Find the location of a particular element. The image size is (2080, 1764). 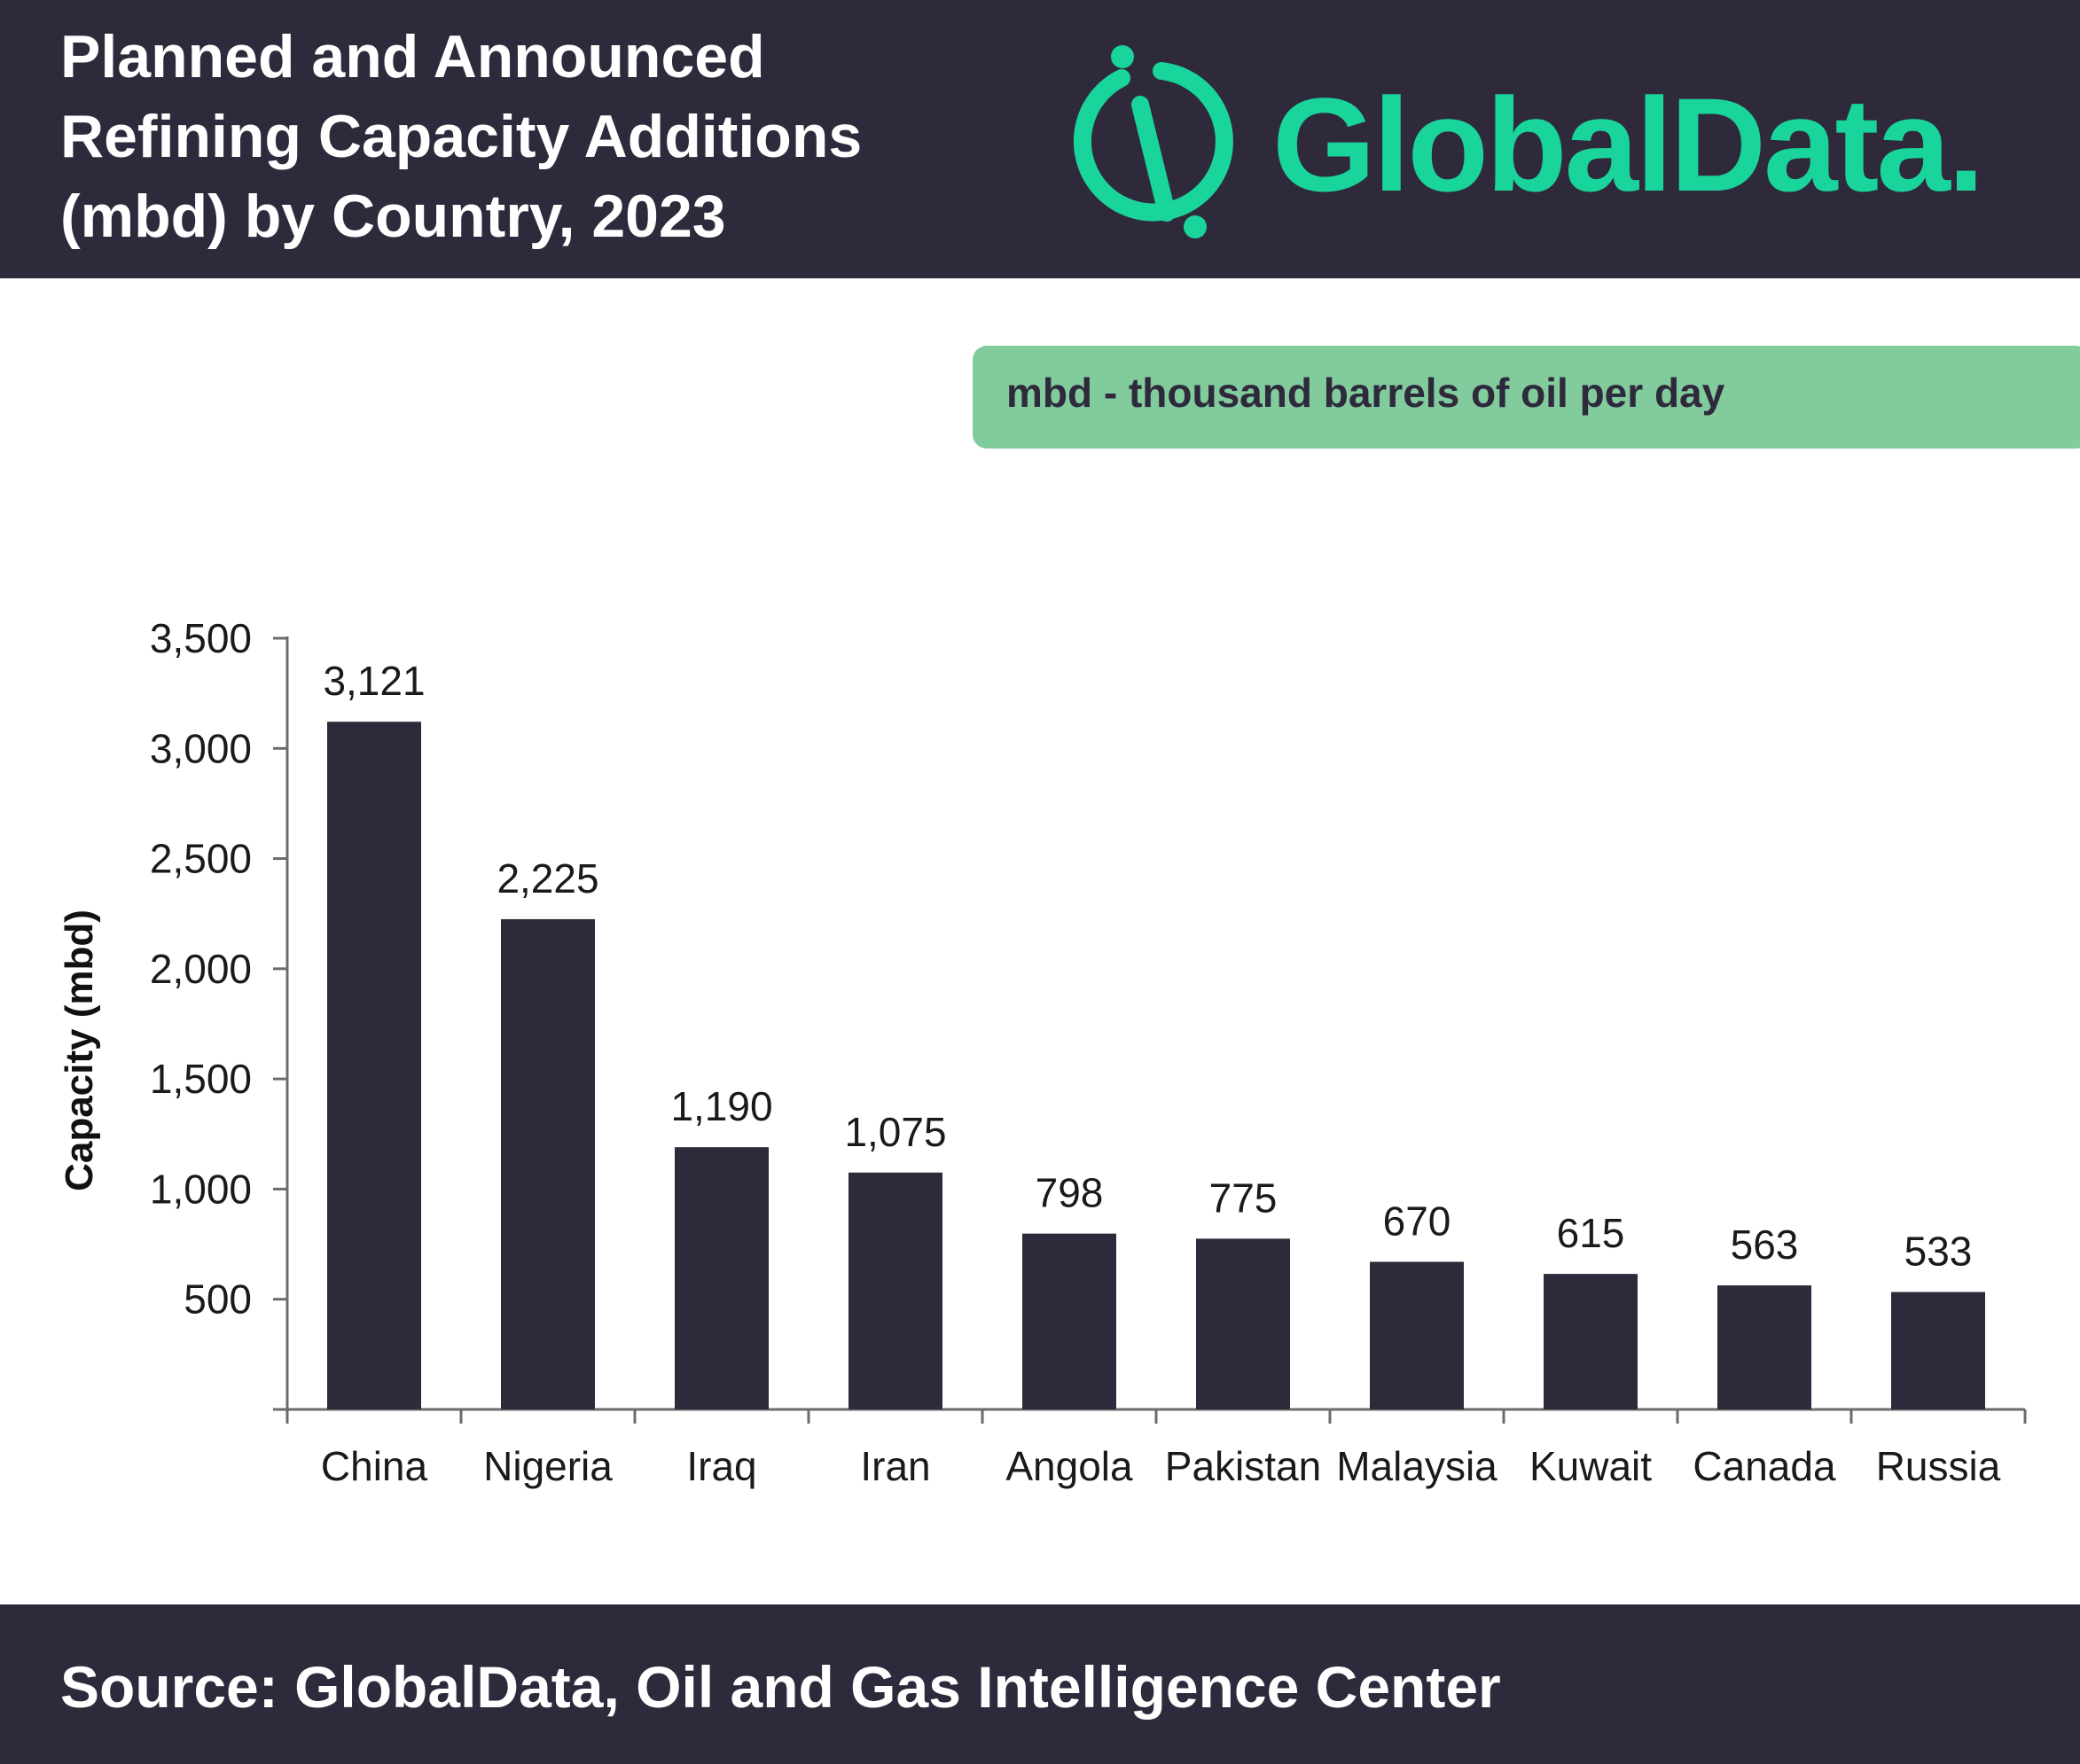

bar-nigeria is located at coordinates (548, 1163).